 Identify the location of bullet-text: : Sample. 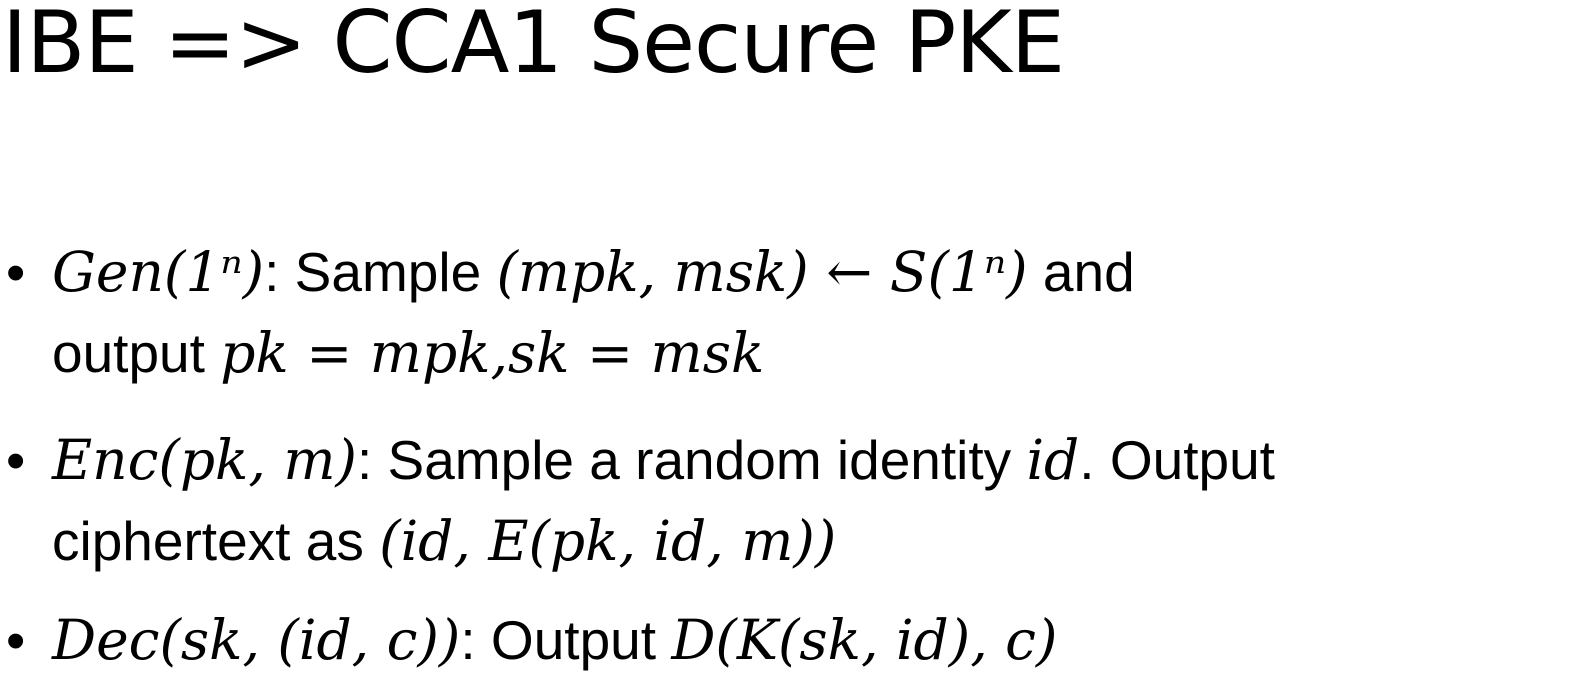
(380, 272).